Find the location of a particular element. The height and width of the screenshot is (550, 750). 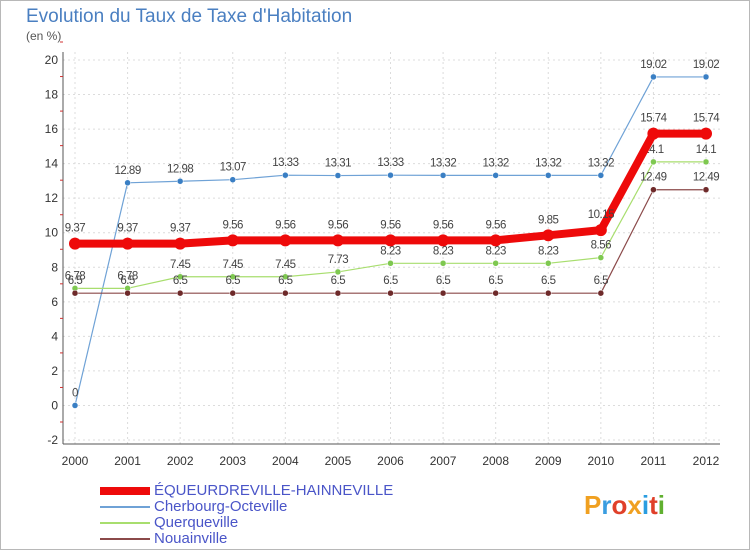

logo-letter: o is located at coordinates (619, 505).